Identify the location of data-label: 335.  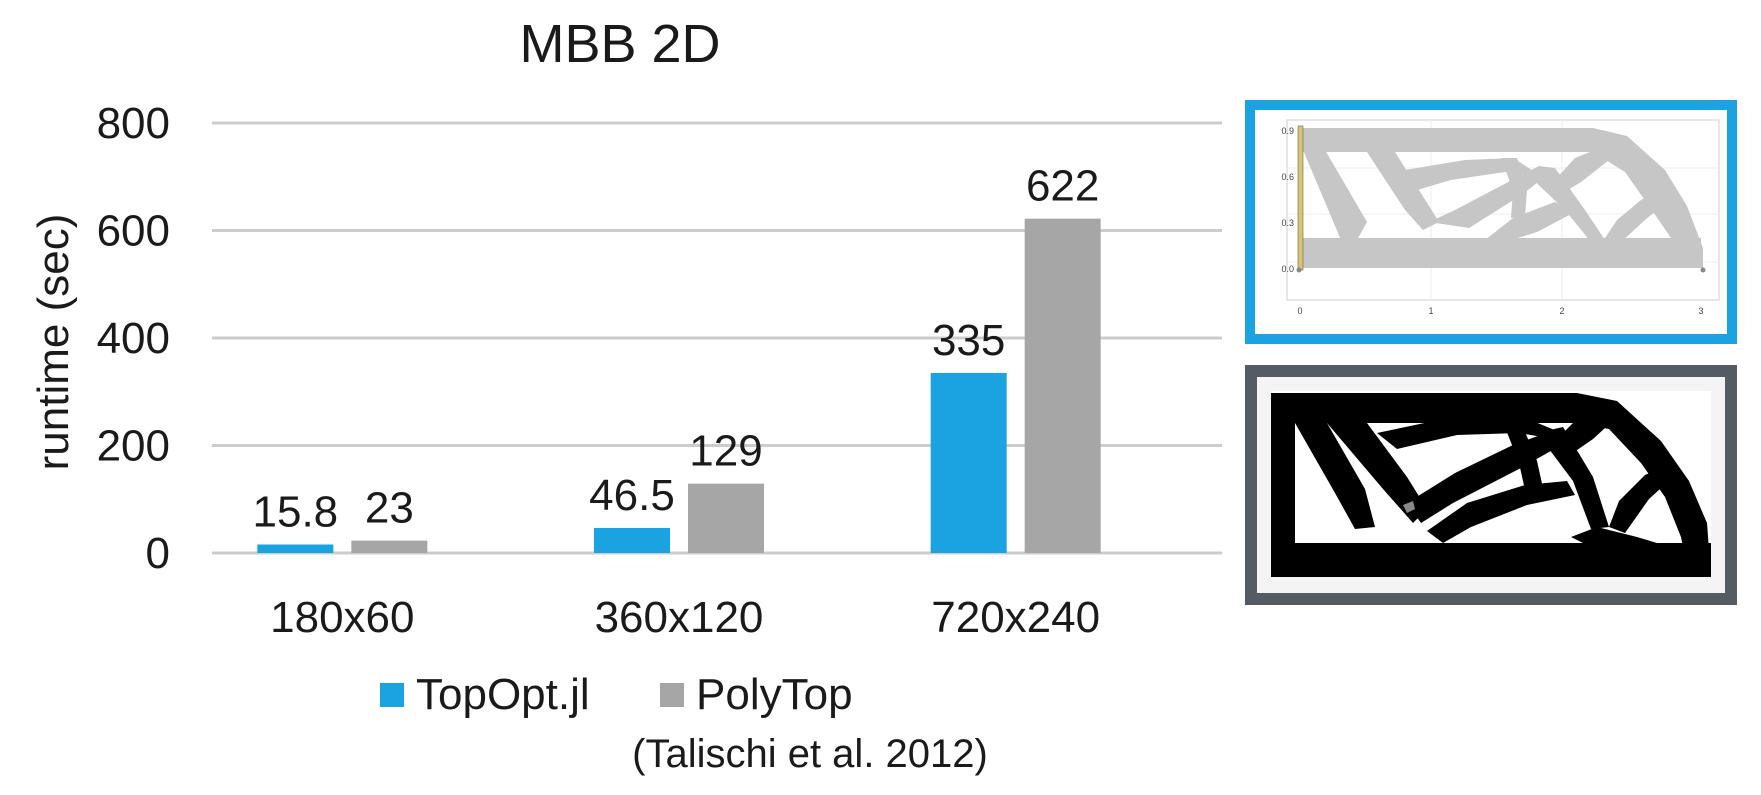
(968, 340).